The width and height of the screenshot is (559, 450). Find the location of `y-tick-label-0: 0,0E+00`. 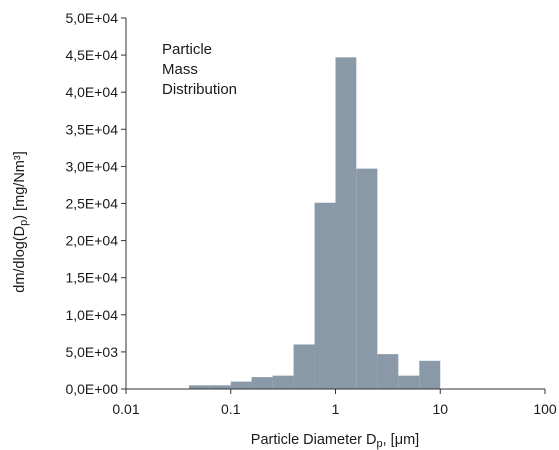

y-tick-label-0: 0,0E+00 is located at coordinates (91, 389).